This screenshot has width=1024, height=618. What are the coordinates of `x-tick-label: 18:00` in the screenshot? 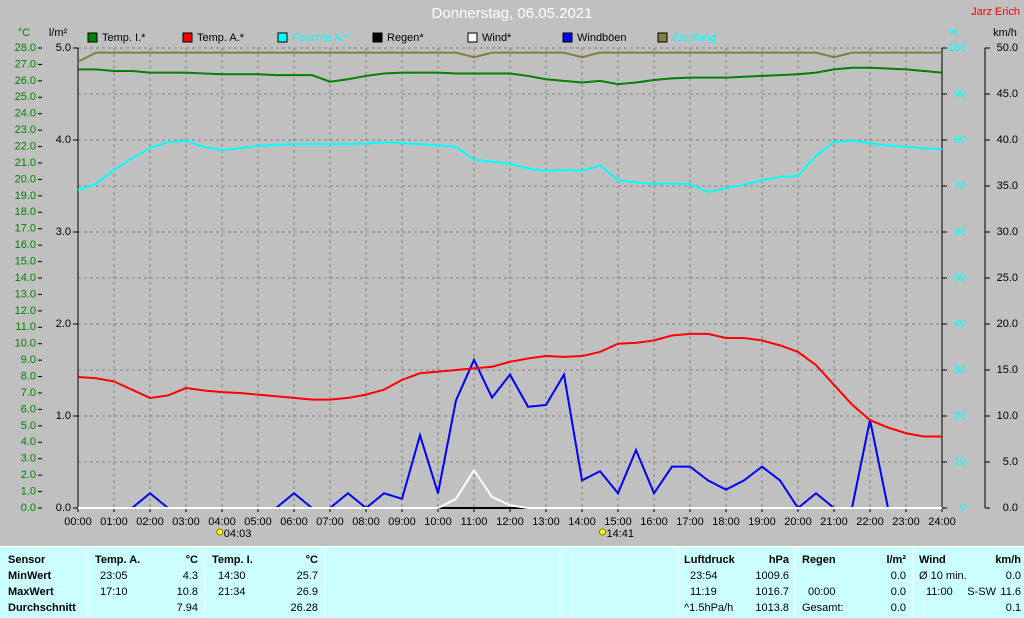 It's located at (726, 522).